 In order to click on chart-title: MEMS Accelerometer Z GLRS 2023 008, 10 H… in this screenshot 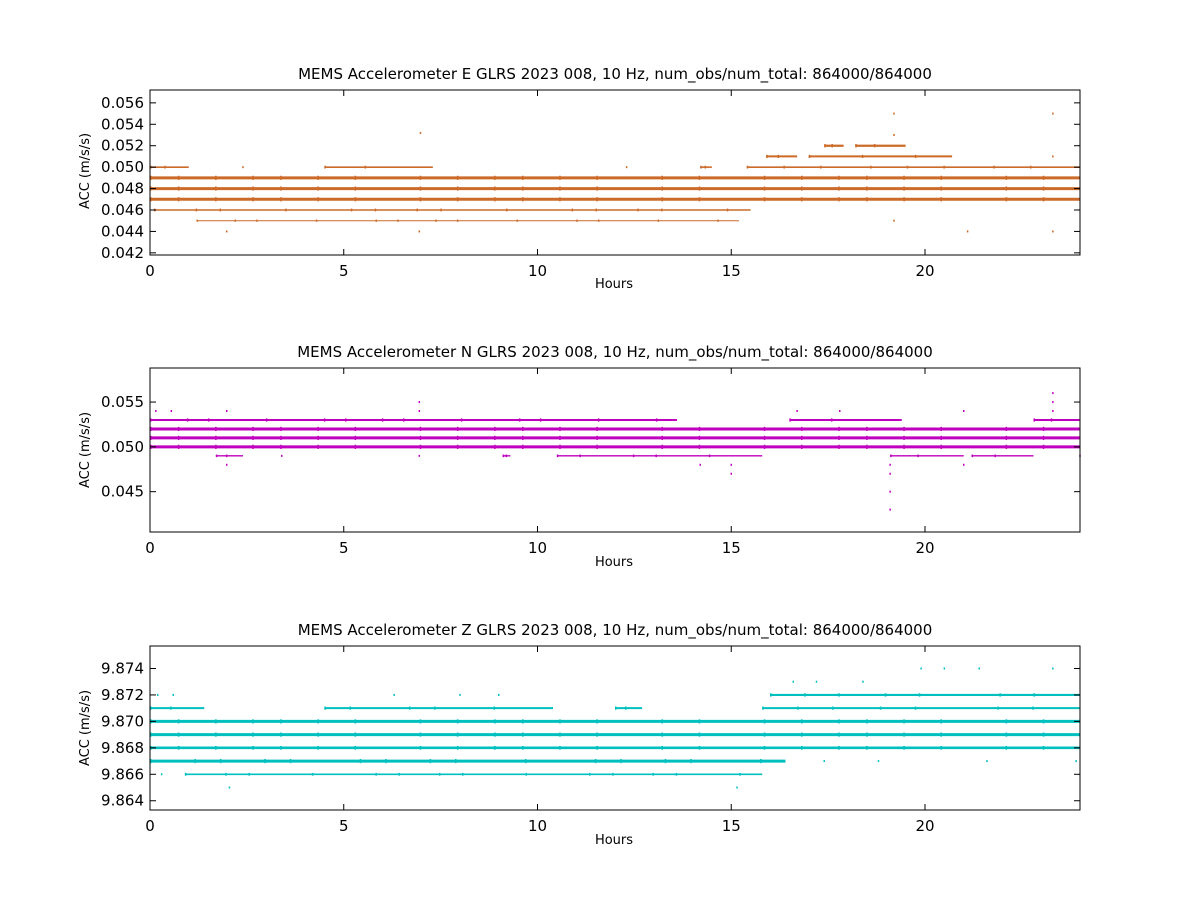, I will do `click(615, 630)`.